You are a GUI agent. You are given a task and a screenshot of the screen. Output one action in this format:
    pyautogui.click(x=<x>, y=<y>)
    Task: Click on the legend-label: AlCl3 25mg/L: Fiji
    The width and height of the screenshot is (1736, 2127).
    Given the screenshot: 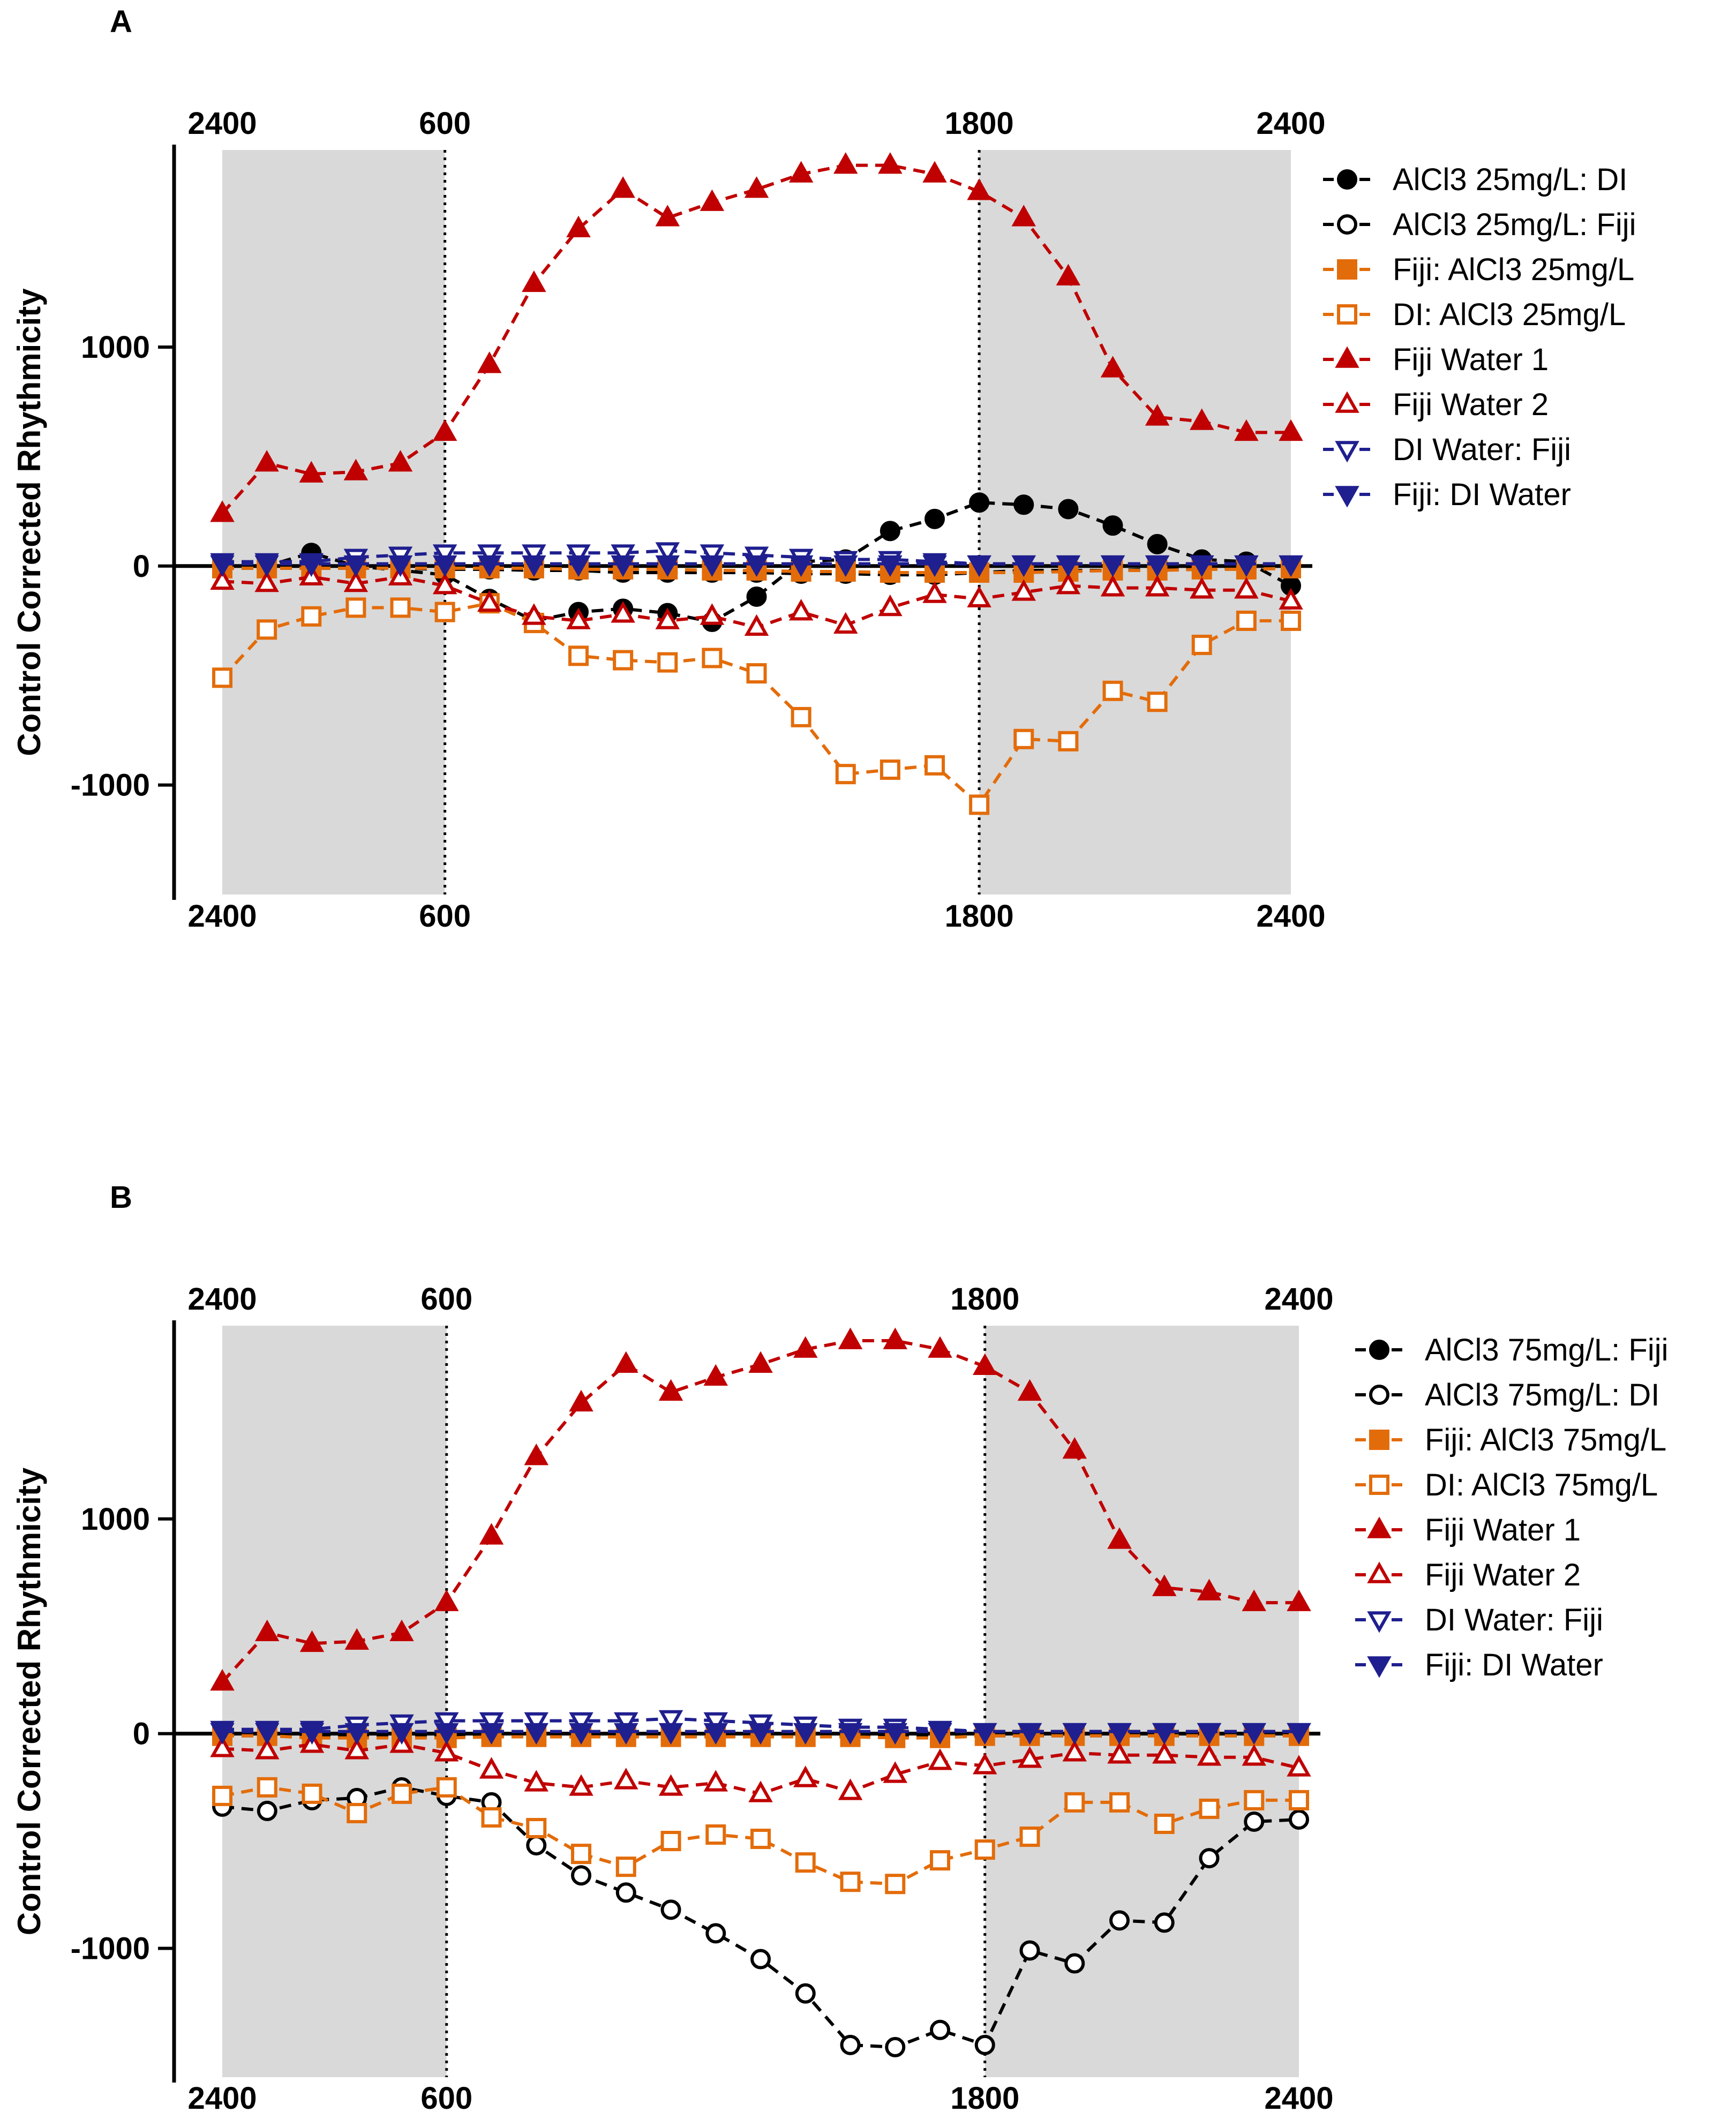 What is the action you would take?
    pyautogui.click(x=1514, y=224)
    